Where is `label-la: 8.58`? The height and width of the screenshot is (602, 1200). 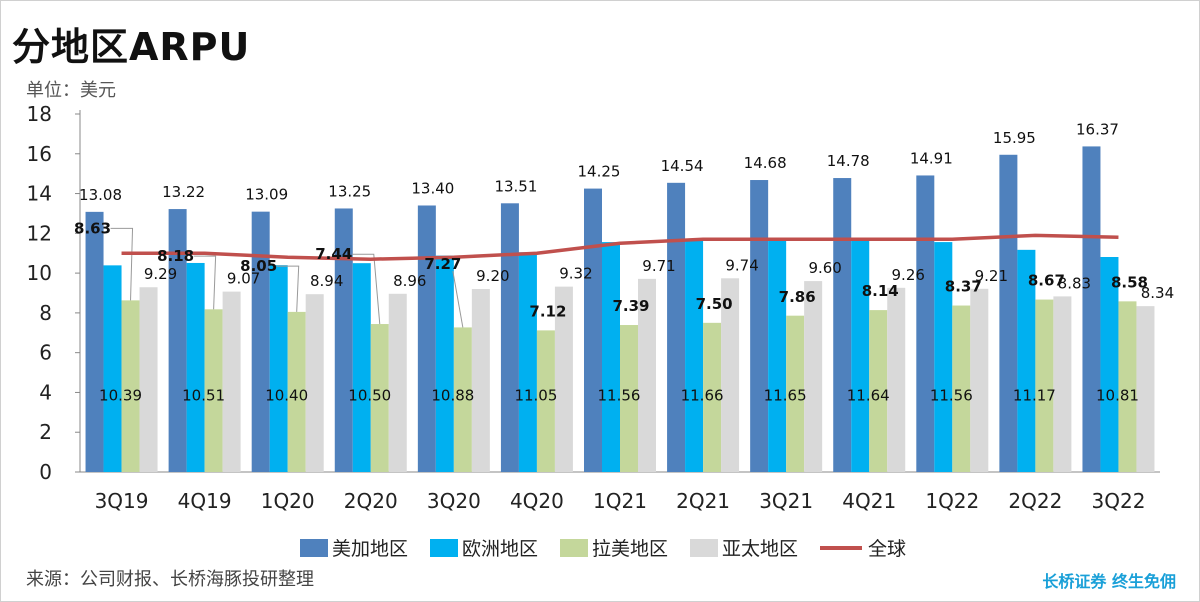
label-la: 8.58 is located at coordinates (1129, 282).